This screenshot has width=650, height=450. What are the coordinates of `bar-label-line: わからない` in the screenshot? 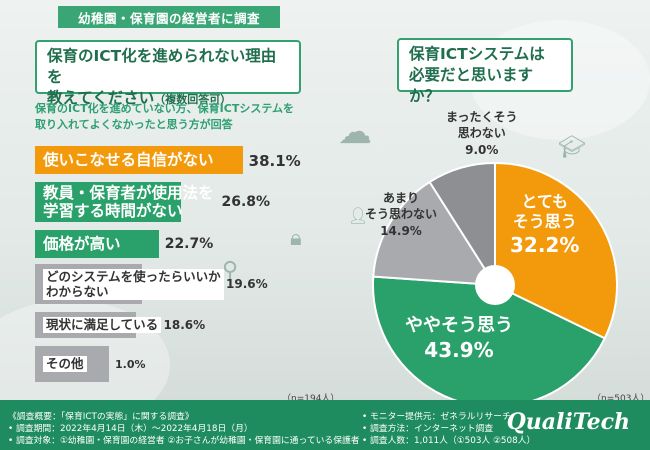 It's located at (77, 291).